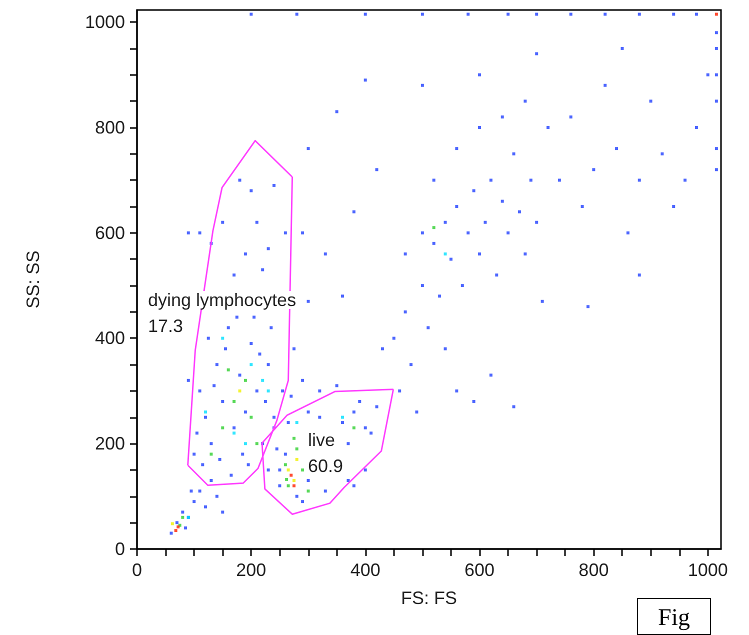  Describe the element at coordinates (119, 549) in the screenshot. I see `y-tick-label: 0` at that location.